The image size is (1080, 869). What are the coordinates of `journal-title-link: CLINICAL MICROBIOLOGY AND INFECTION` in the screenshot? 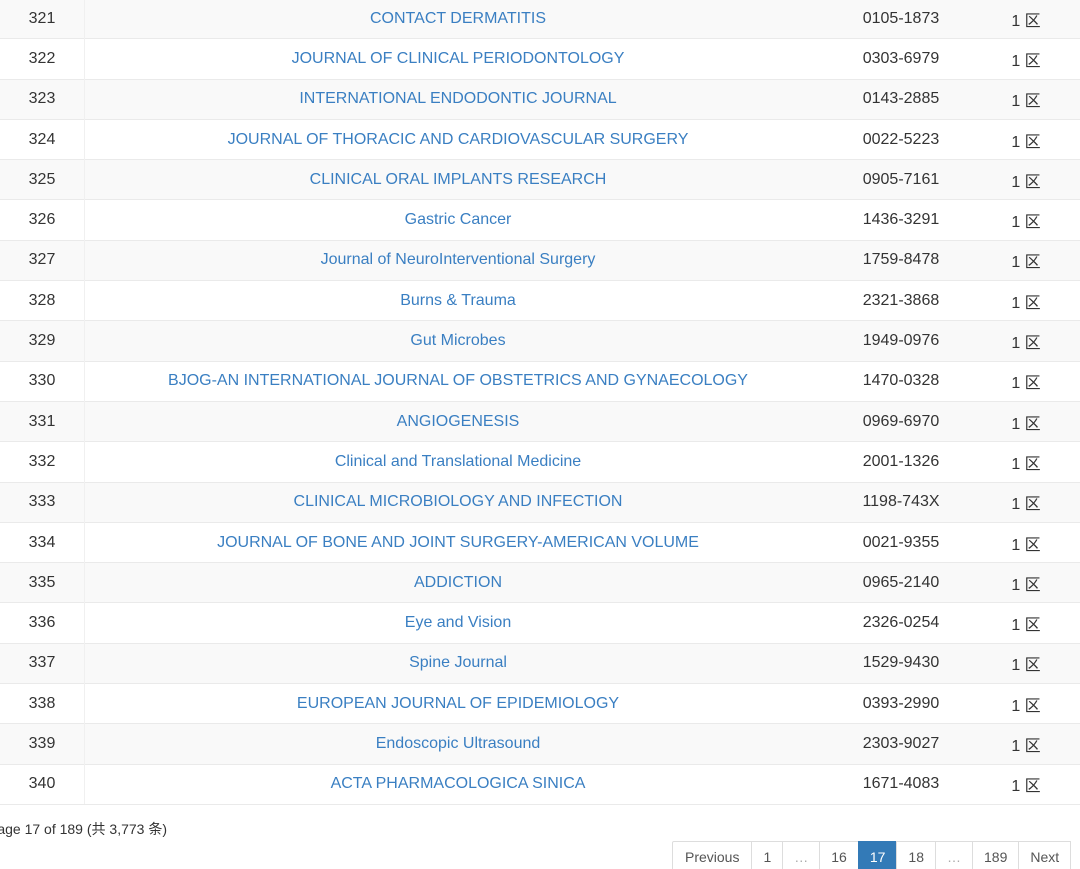 It's located at (458, 502).